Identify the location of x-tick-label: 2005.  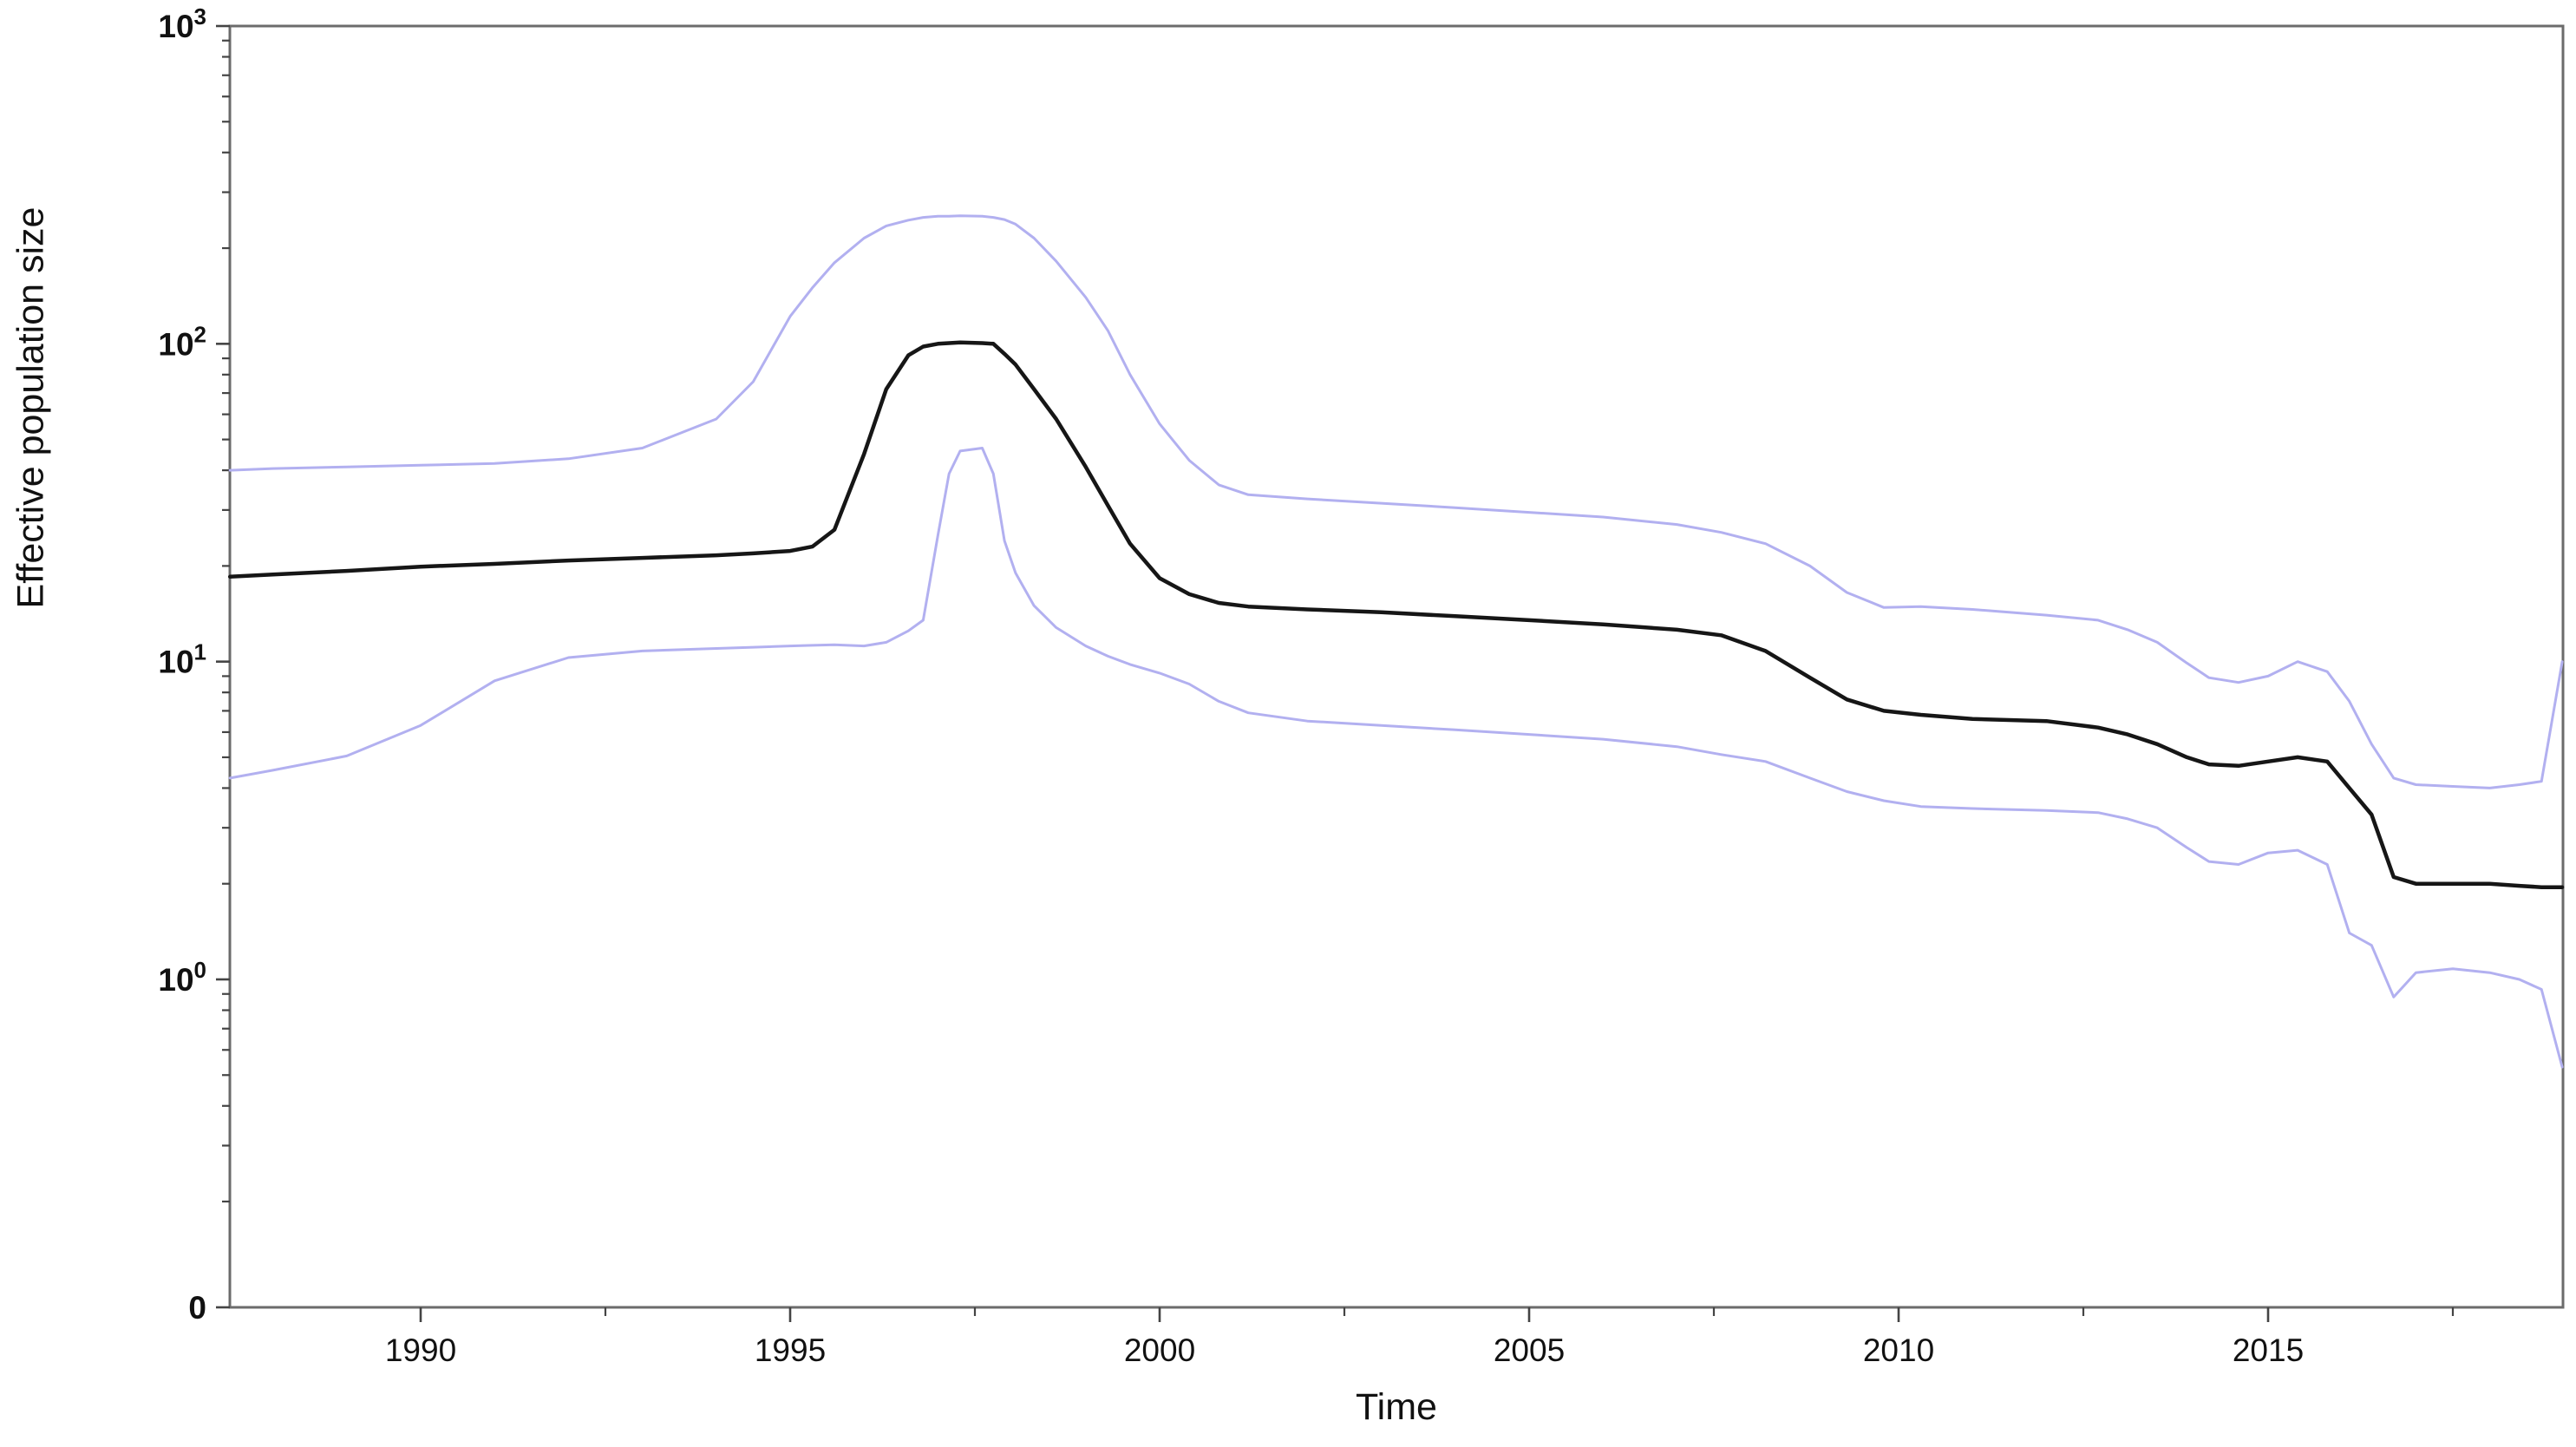
(1529, 1350).